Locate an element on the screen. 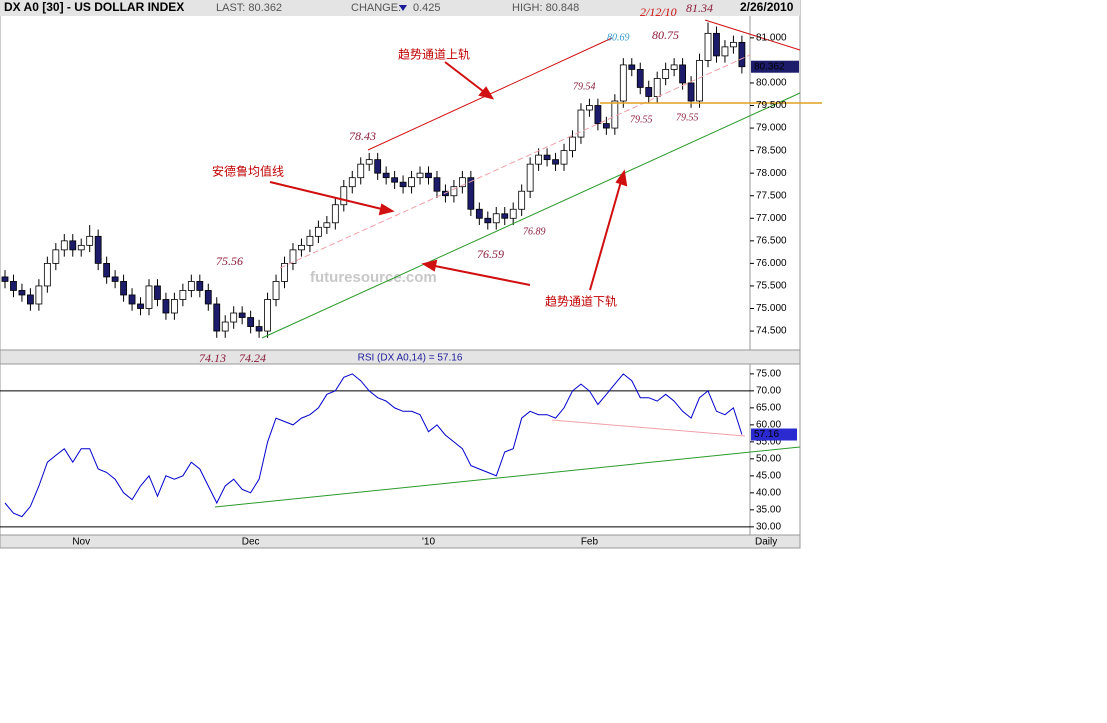 This screenshot has width=1107, height=723. rsi-line is located at coordinates (373, 445).